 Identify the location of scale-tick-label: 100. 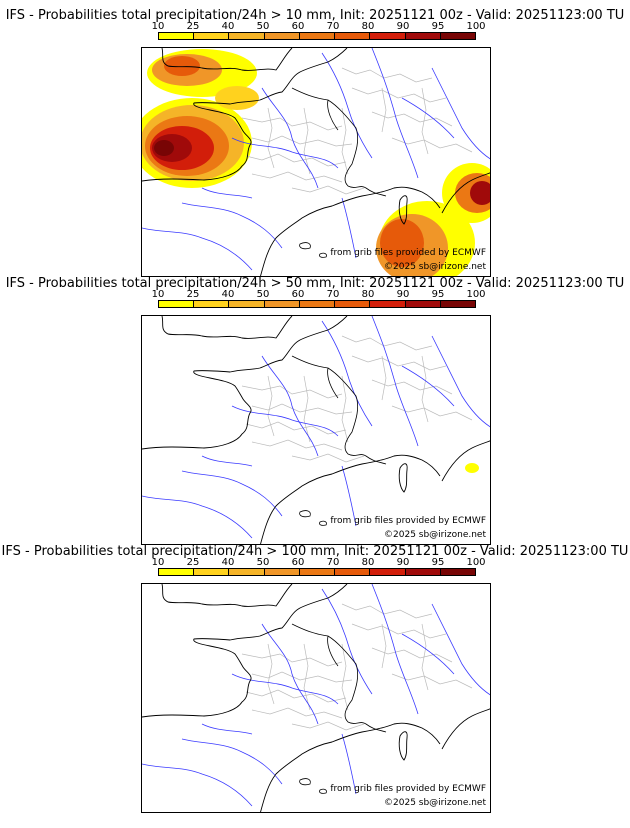
(476, 562).